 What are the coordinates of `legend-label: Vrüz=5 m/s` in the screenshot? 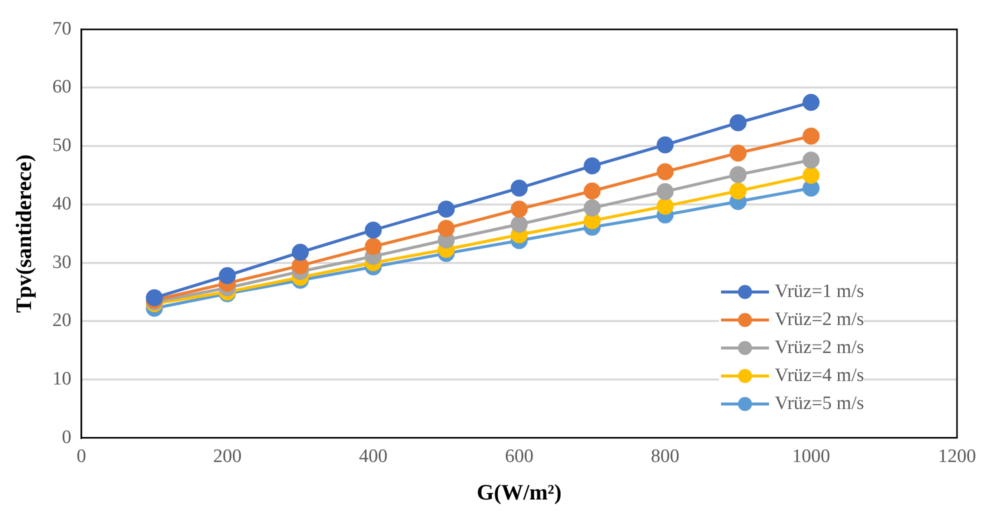 It's located at (819, 404).